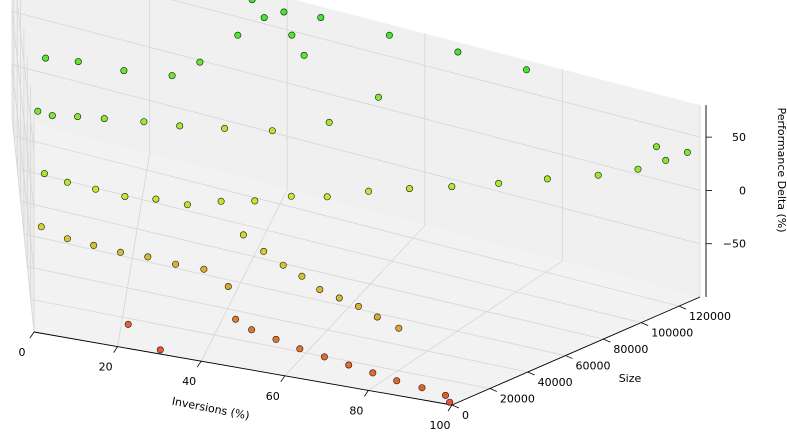 The image size is (787, 439). Describe the element at coordinates (593, 366) in the screenshot. I see `y-tick-label: 60000` at that location.